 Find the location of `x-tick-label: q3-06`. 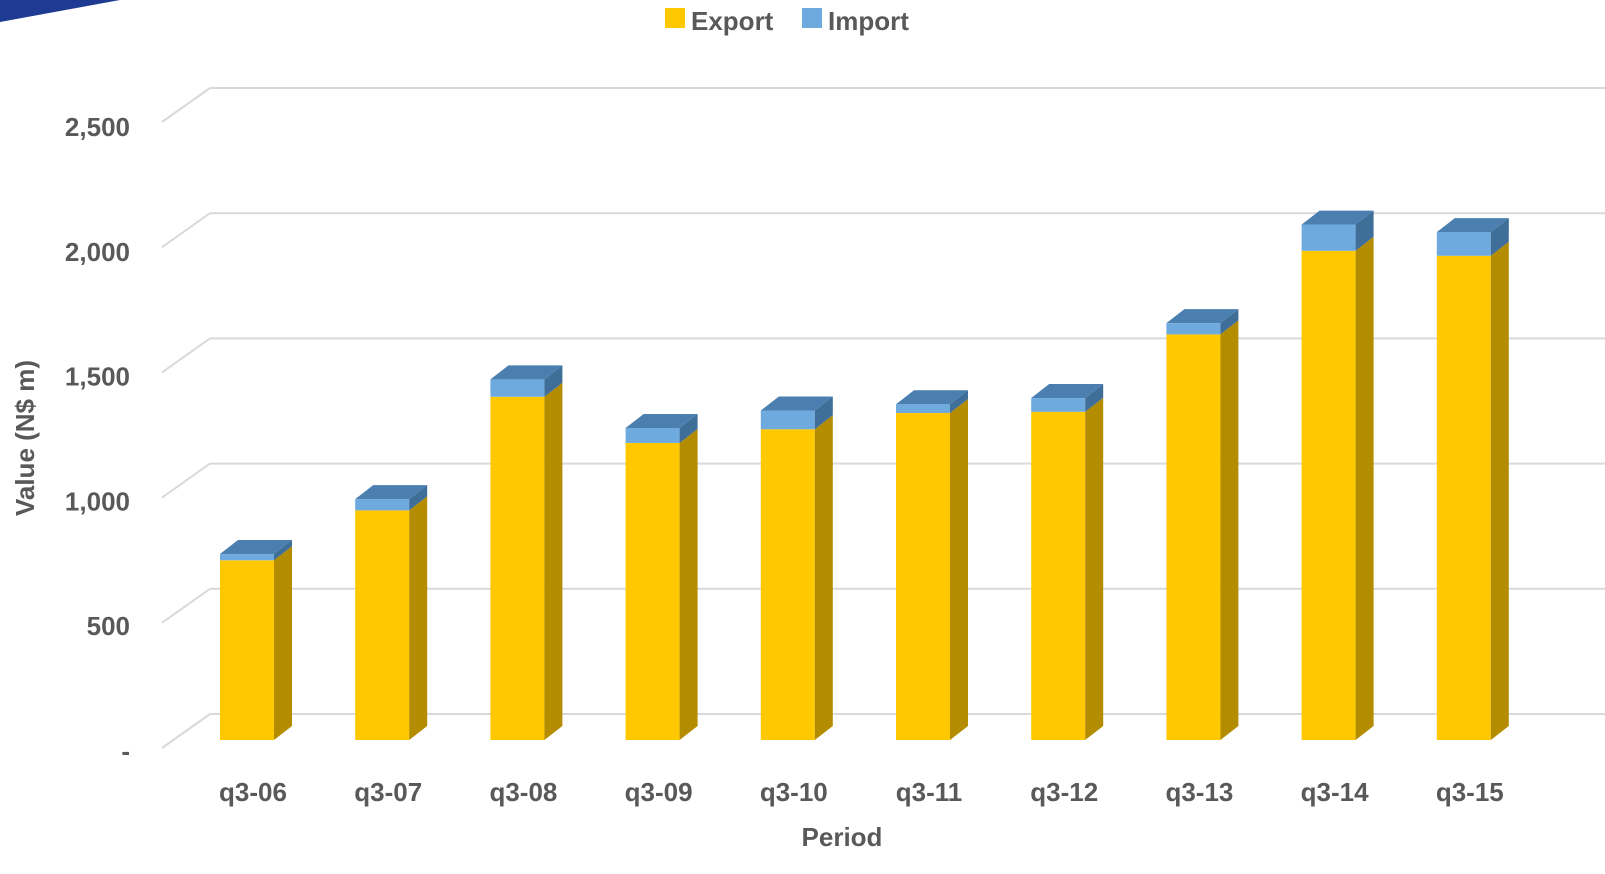

x-tick-label: q3-06 is located at coordinates (253, 792).